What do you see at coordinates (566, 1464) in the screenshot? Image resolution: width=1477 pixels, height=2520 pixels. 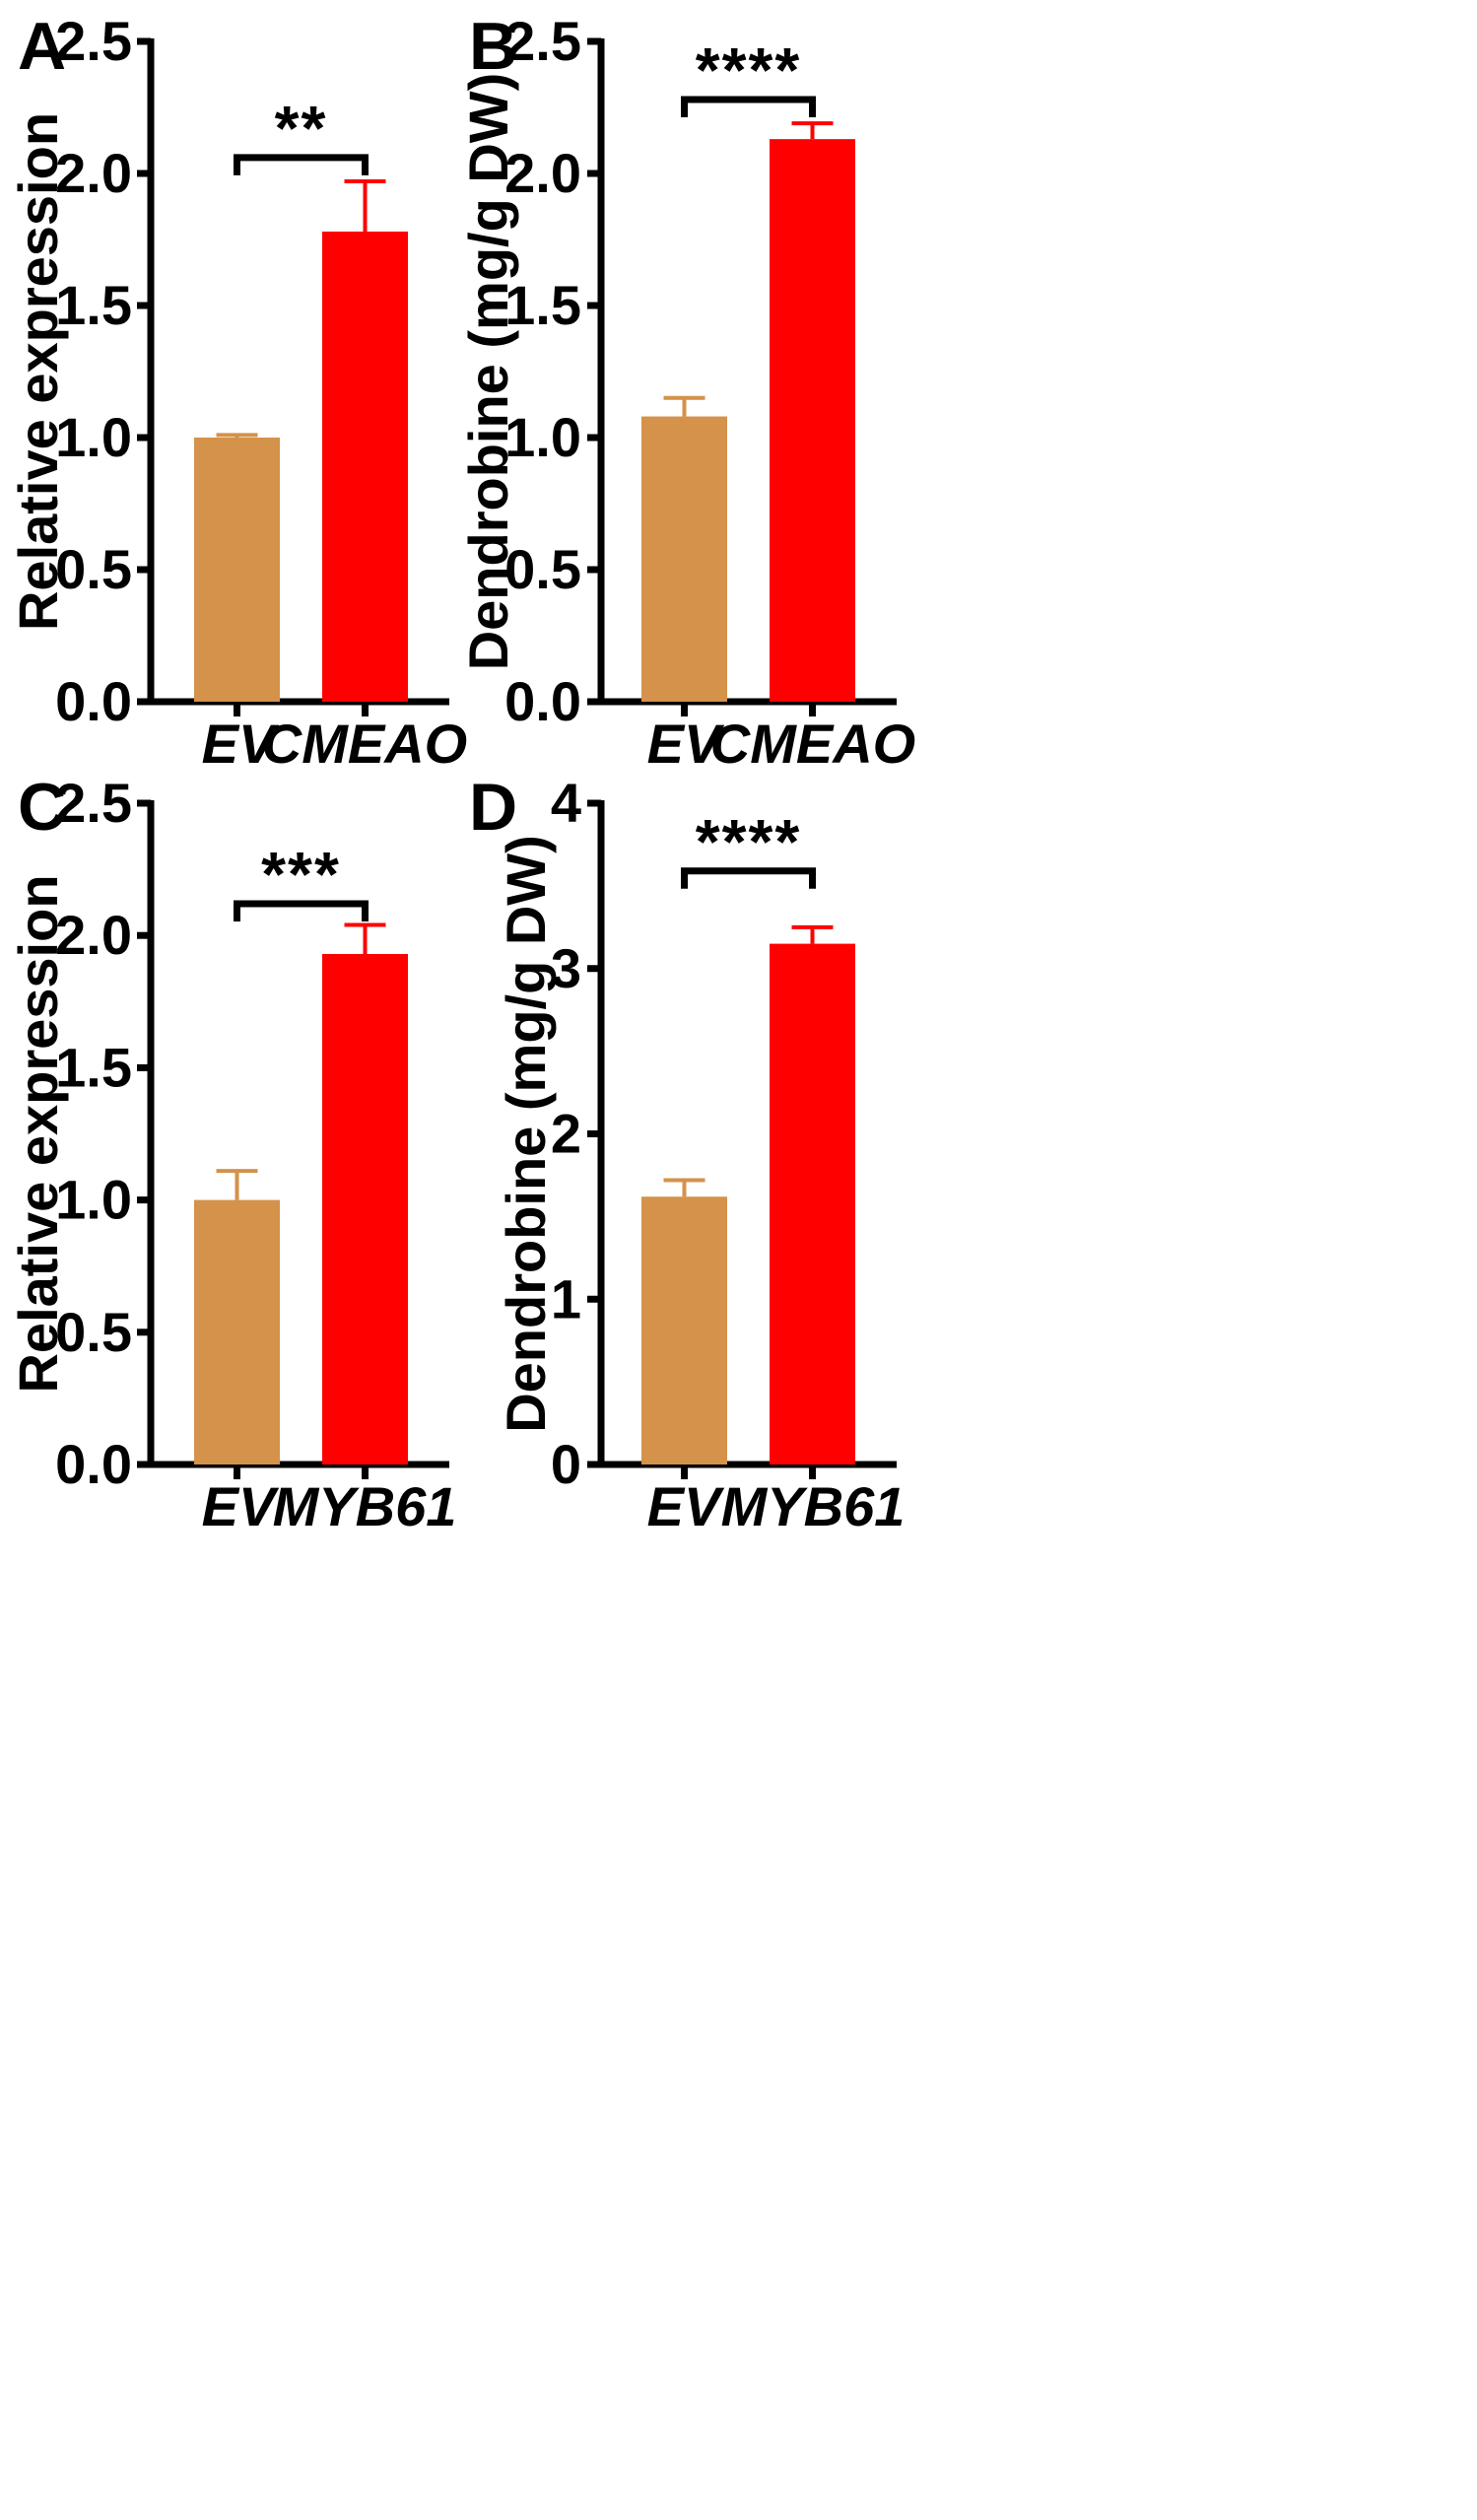 I see `y-tick-label: 0` at bounding box center [566, 1464].